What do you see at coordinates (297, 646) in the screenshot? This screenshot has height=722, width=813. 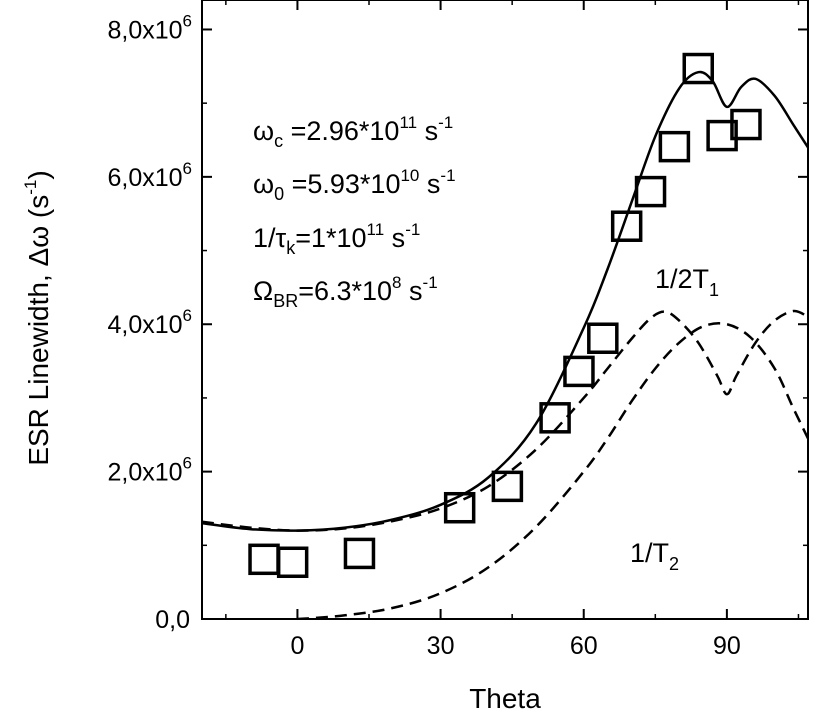 I see `x-tick-label: 0` at bounding box center [297, 646].